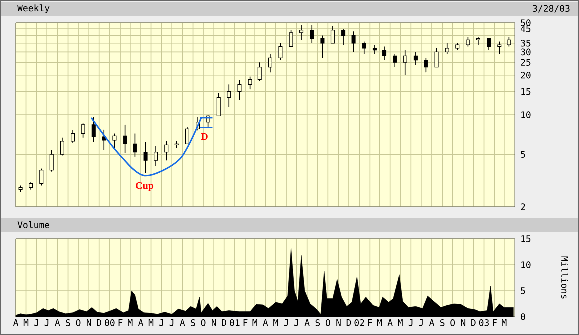 Image resolution: width=579 pixels, height=335 pixels. I want to click on y-tick-label: 30, so click(526, 52).